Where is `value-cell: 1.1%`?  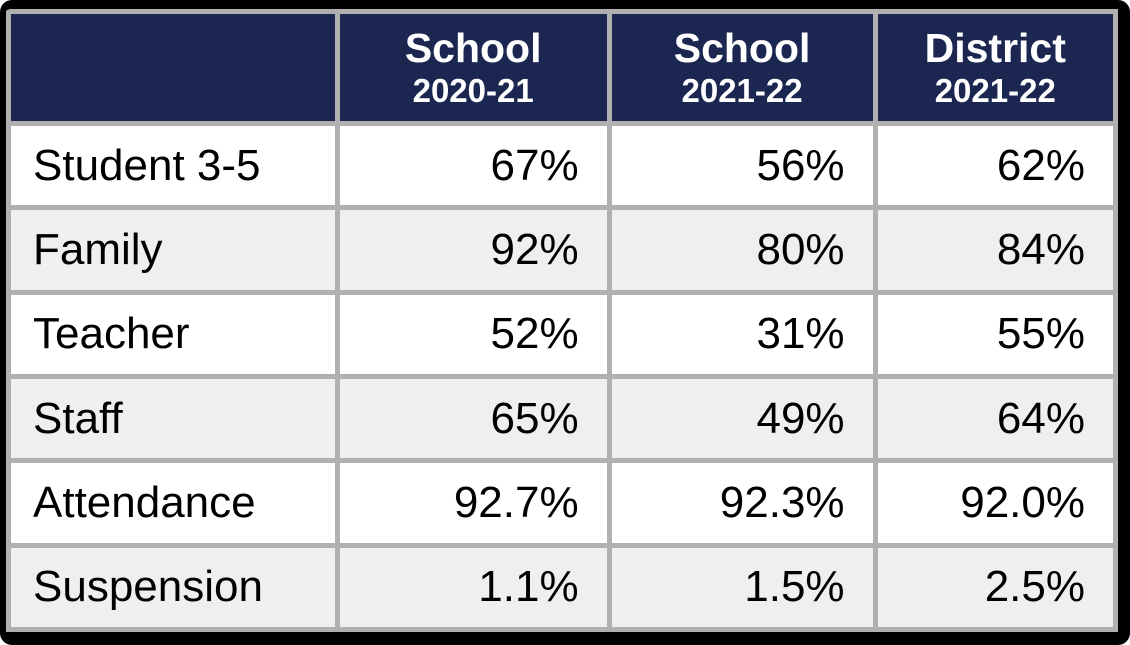
value-cell: 1.1% is located at coordinates (473, 587).